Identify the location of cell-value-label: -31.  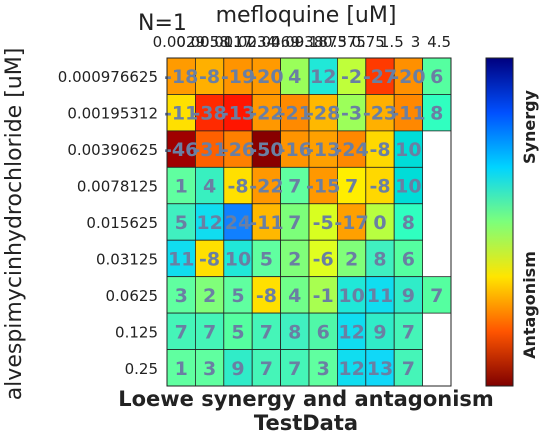
(209, 150).